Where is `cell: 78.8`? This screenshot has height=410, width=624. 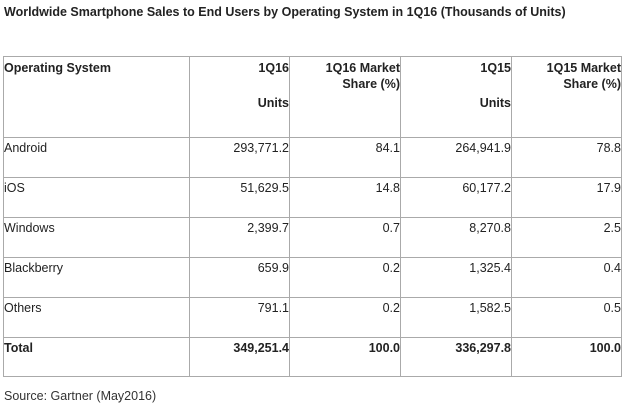
cell: 78.8 is located at coordinates (566, 157).